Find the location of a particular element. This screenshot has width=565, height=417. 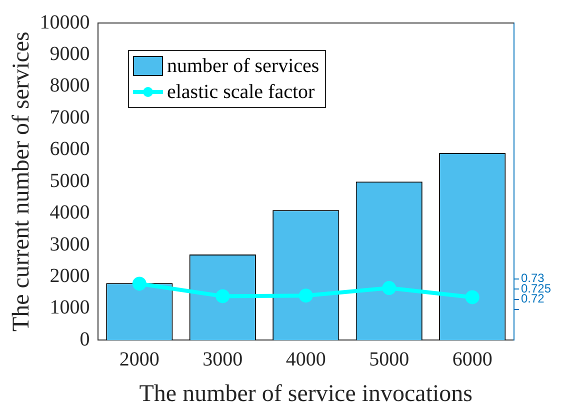

y-tick-label: 6000 is located at coordinates (70, 149).